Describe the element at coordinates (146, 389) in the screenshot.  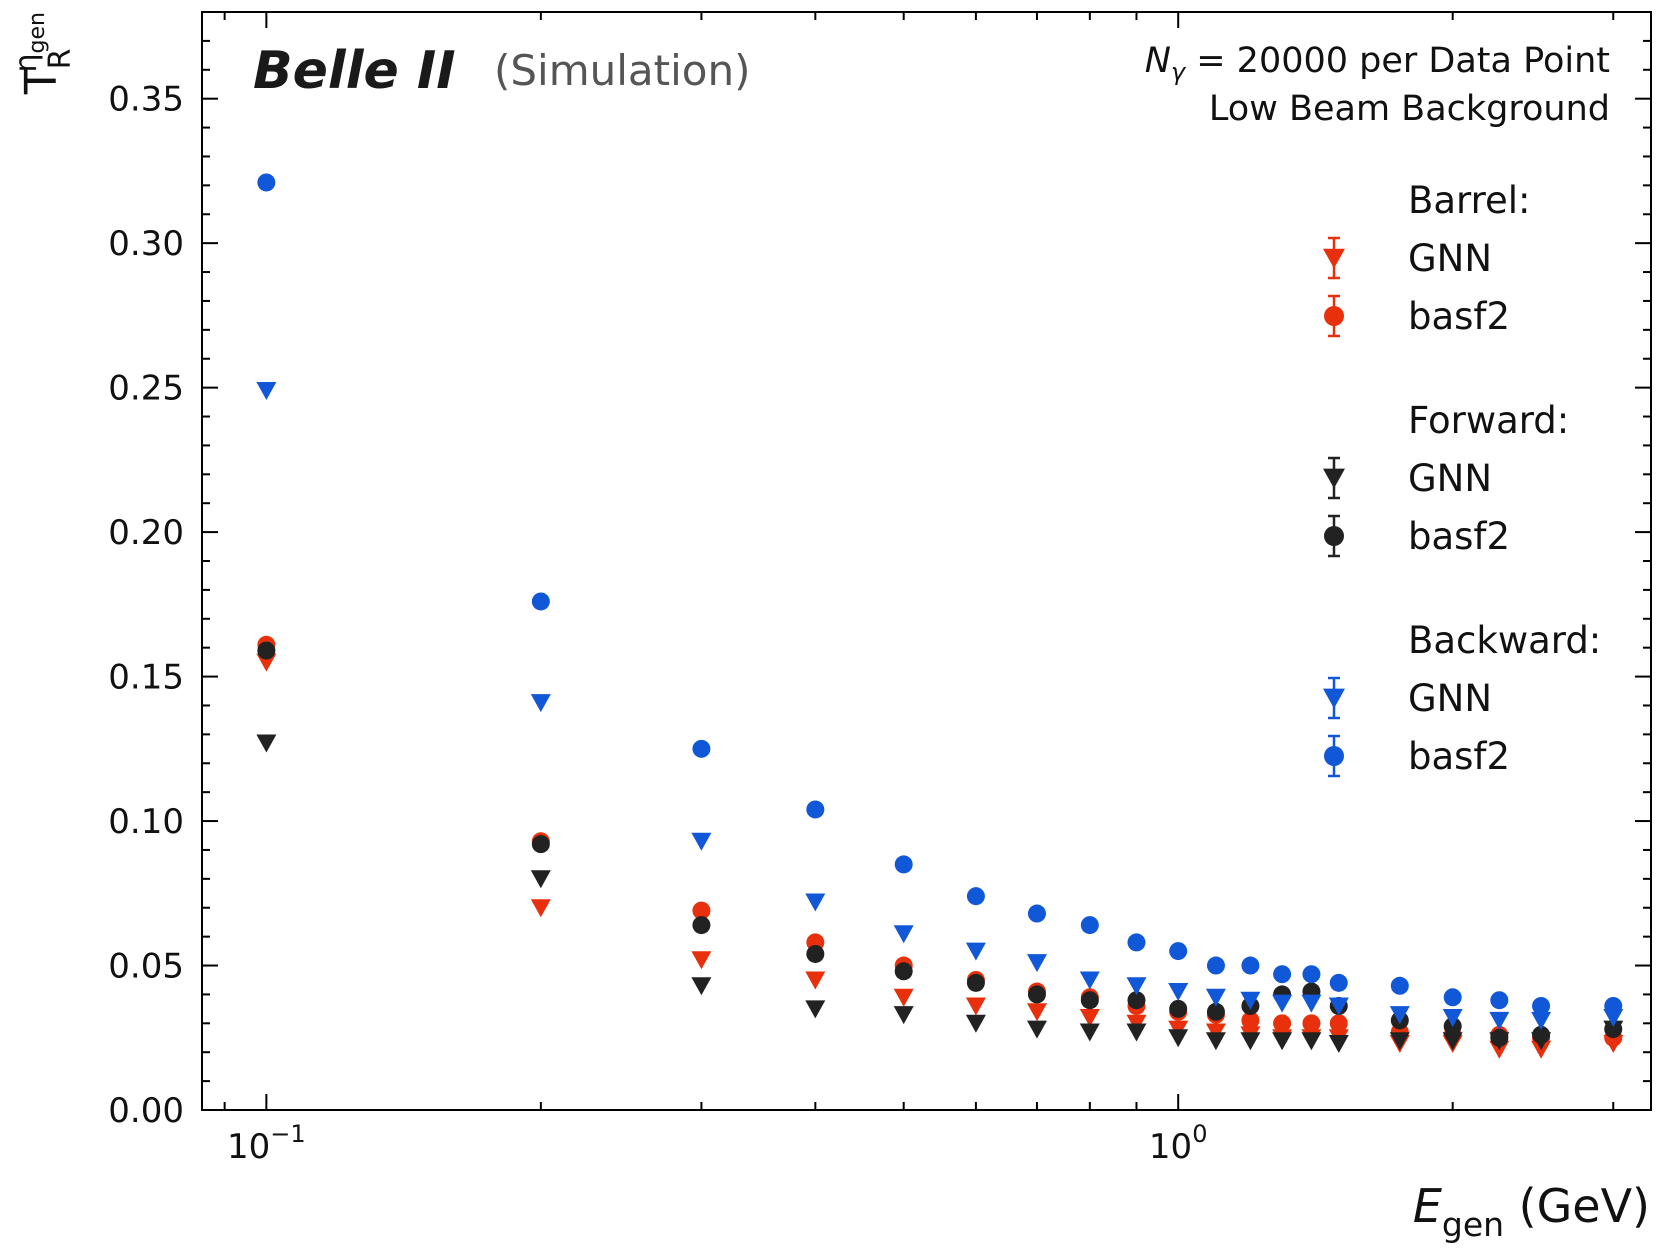
I see `y-tick-label: 0.25` at that location.